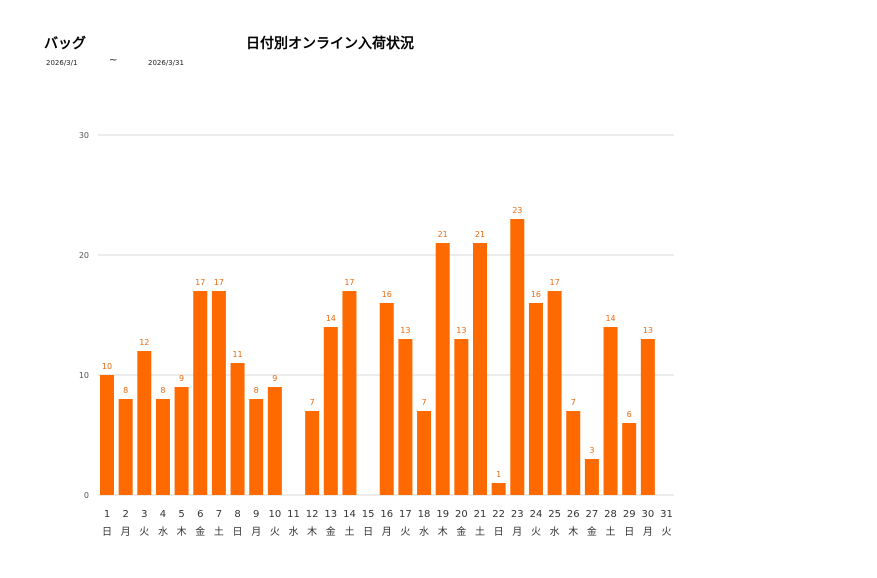 This screenshot has width=877, height=578. Describe the element at coordinates (84, 135) in the screenshot. I see `y-tick-label: 30` at that location.